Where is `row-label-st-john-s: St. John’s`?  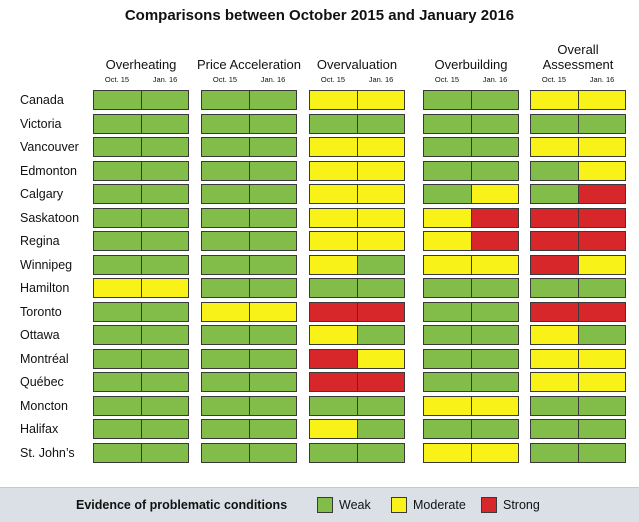
row-label-st-john-s: St. John’s is located at coordinates (47, 452).